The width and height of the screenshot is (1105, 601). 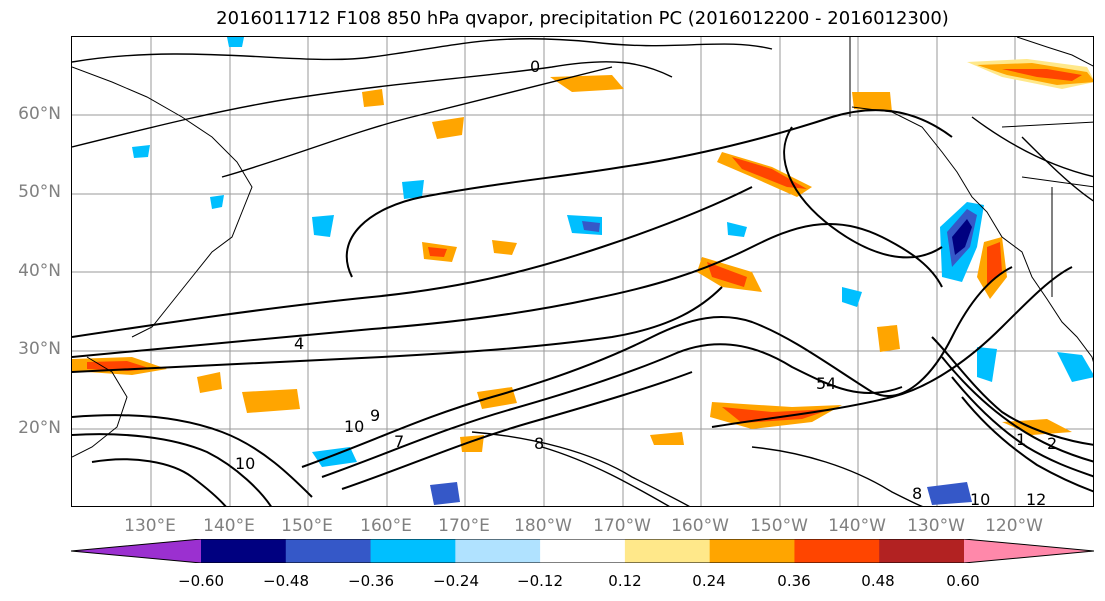 I want to click on colorbar, so click(x=582, y=551).